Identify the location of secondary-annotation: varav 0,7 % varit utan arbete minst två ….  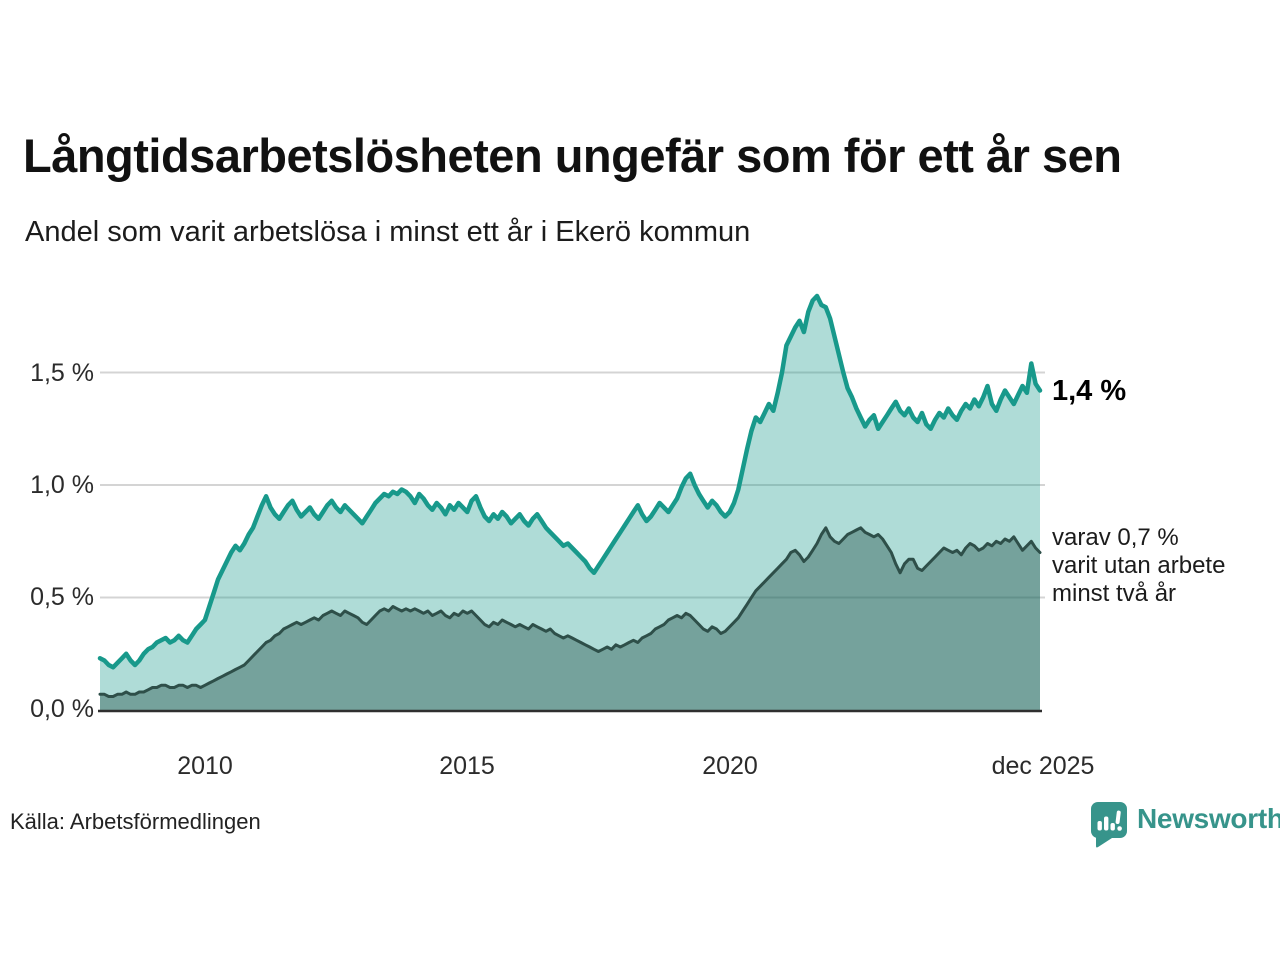
(1138, 566).